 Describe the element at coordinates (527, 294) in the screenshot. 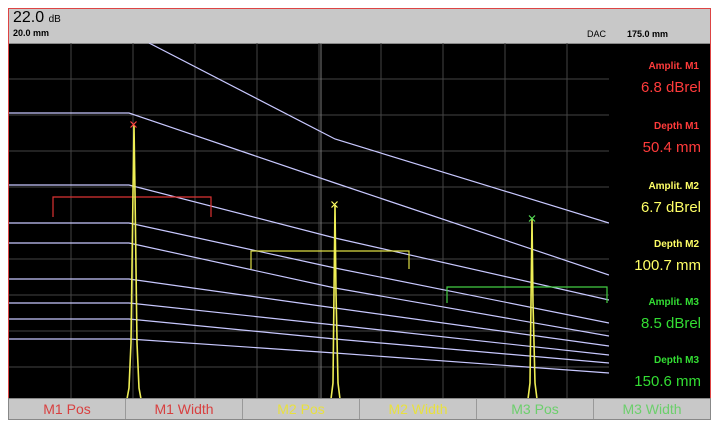

I see `gate-m3` at that location.